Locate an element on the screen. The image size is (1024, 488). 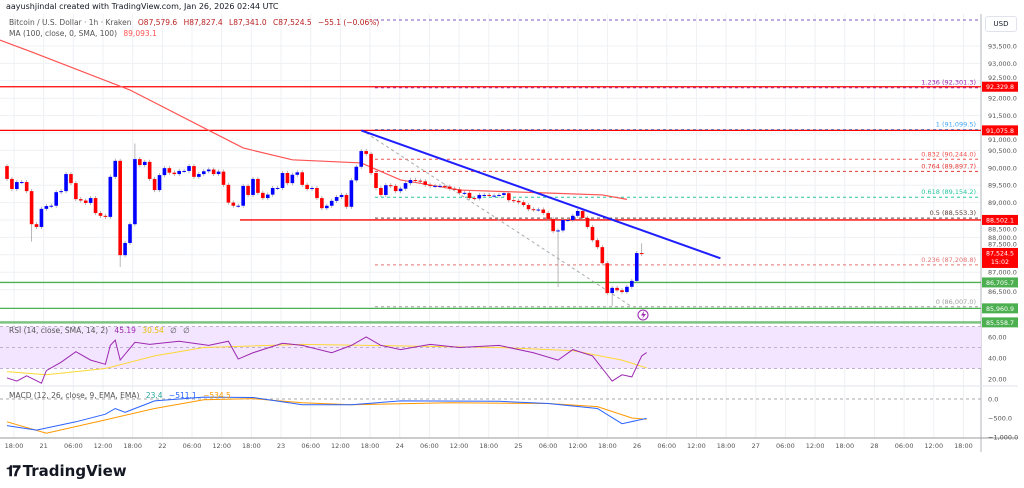
x-tick-label: 23 is located at coordinates (281, 446).